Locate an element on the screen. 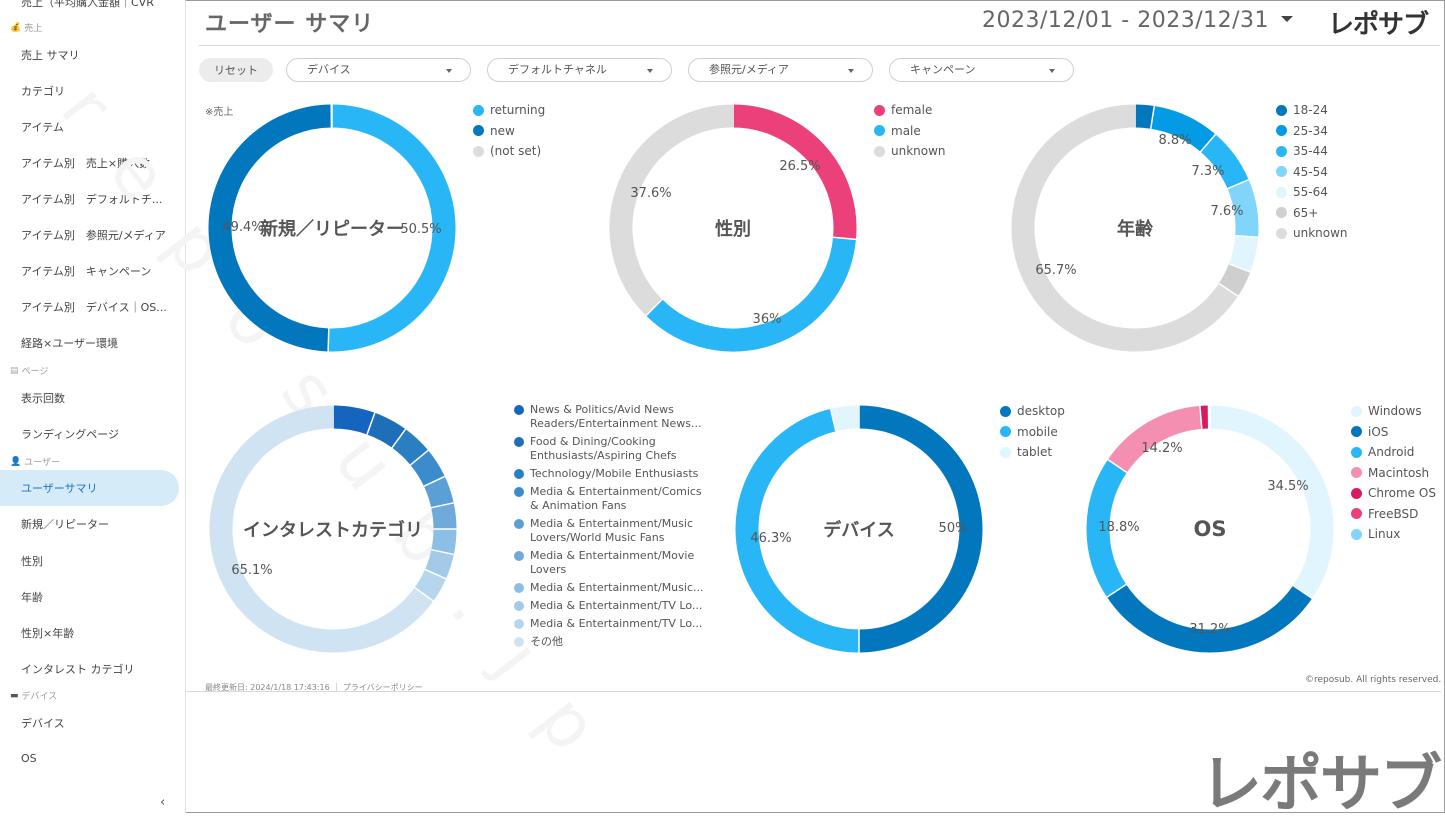 The image size is (1445, 823). legend-item: (not set) is located at coordinates (509, 151).